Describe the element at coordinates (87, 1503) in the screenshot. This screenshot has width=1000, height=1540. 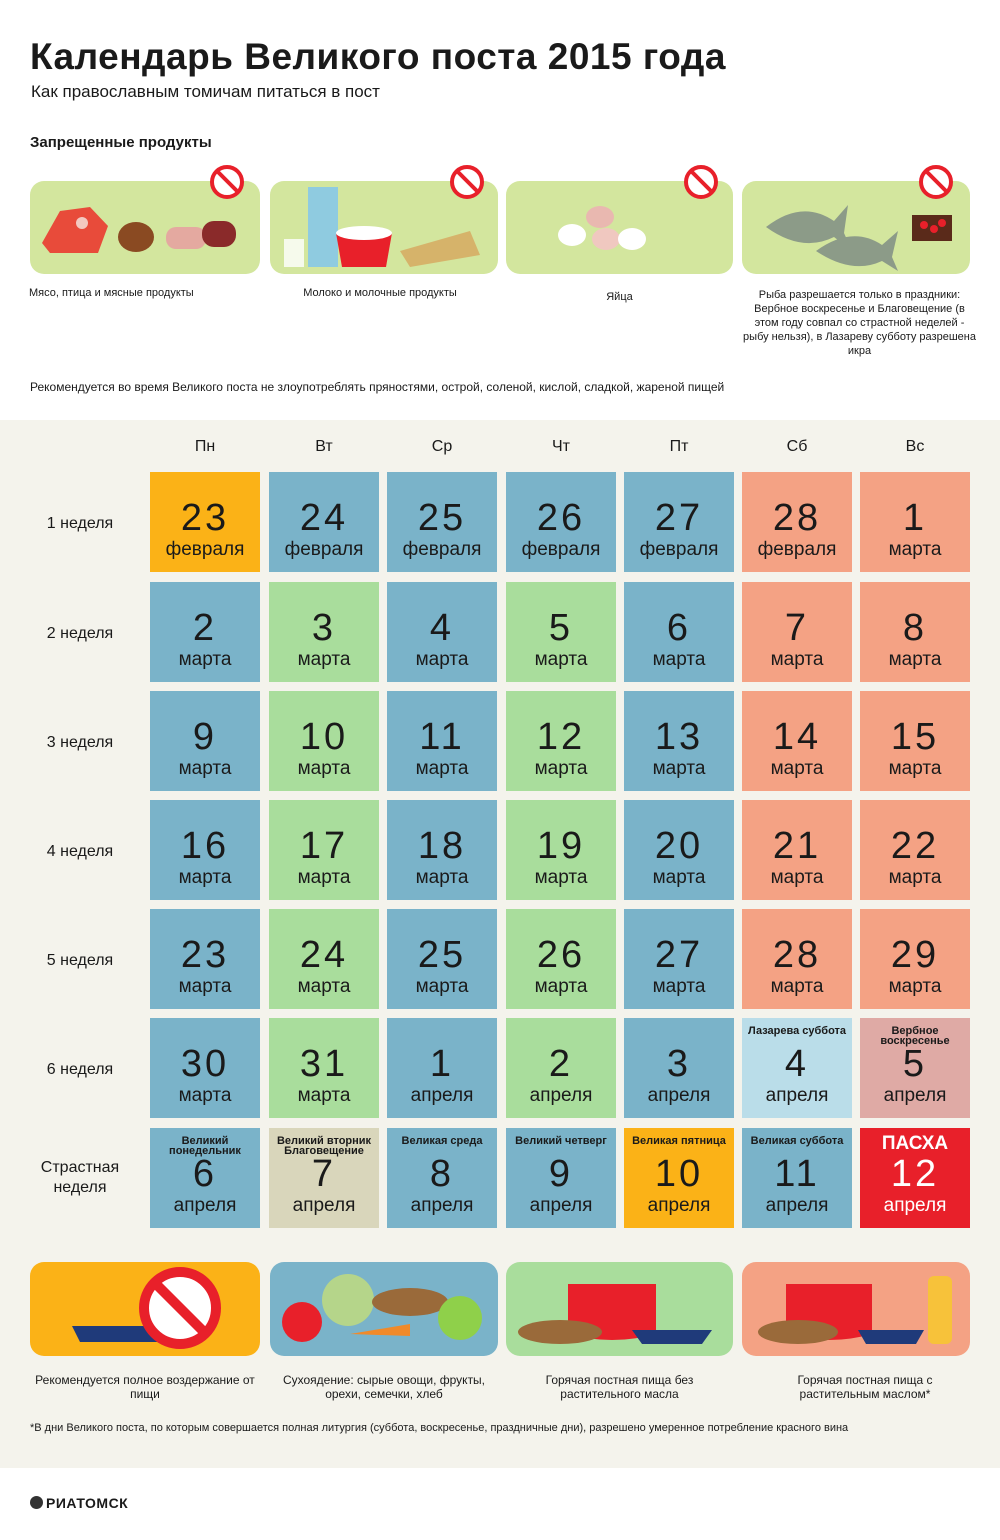
I see `logo-text: РИАТОМСК` at that location.